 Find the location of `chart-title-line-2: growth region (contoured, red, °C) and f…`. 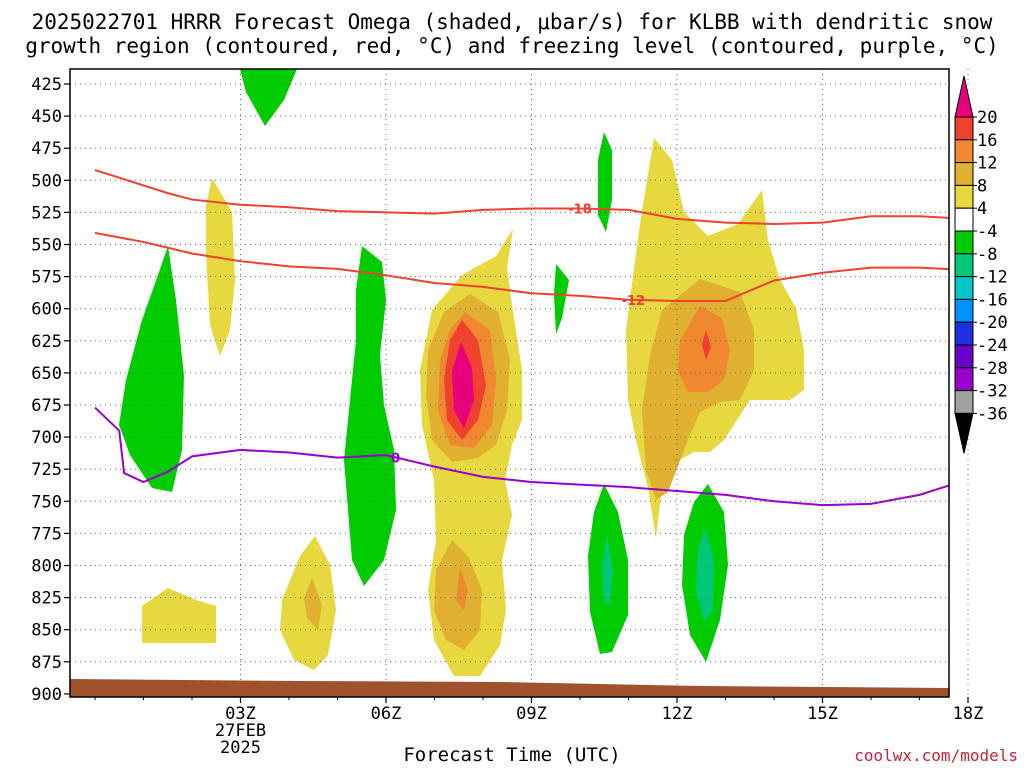

chart-title-line-2: growth region (contoured, red, °C) and f… is located at coordinates (512, 46).